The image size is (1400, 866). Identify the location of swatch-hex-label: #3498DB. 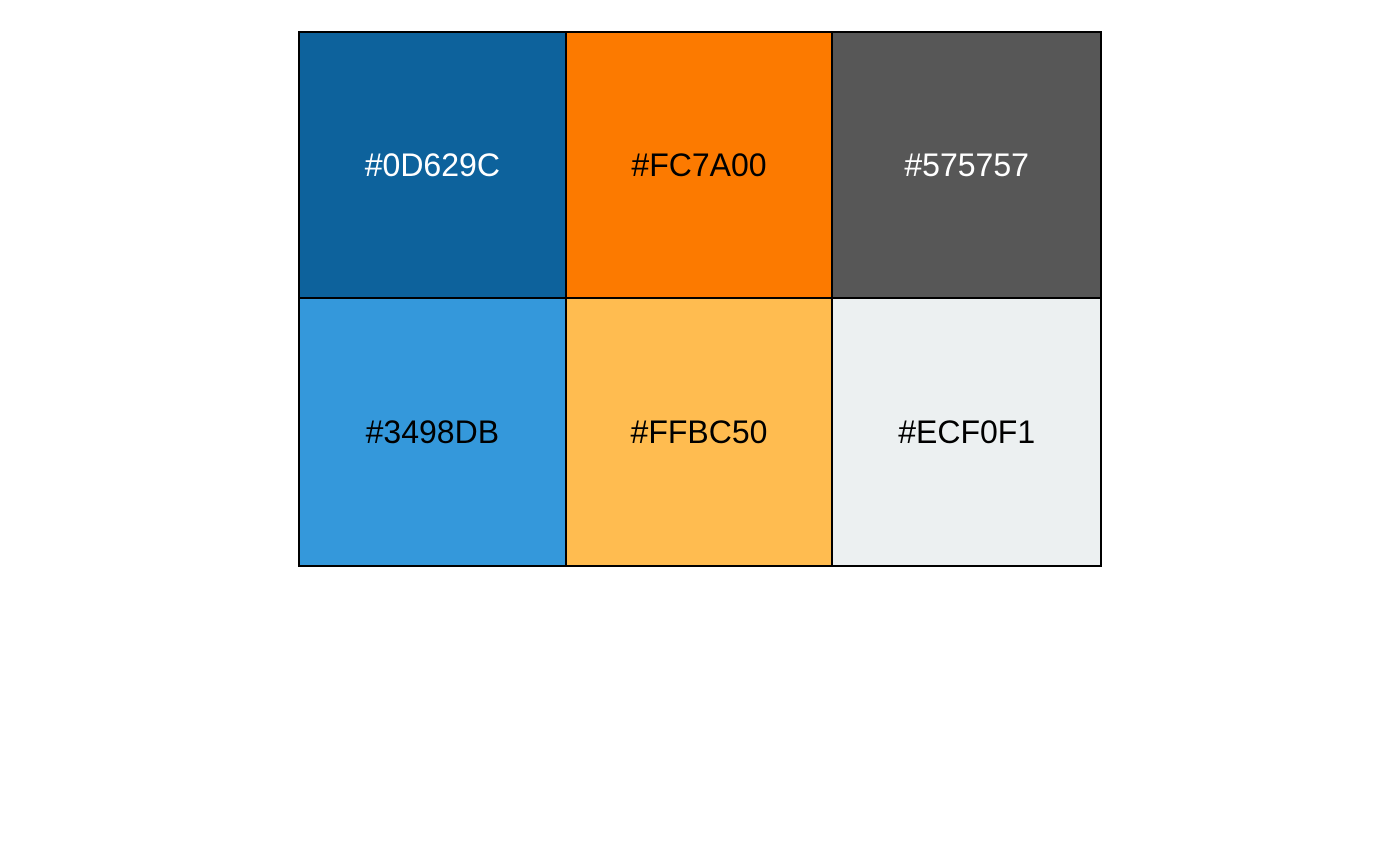
(432, 432).